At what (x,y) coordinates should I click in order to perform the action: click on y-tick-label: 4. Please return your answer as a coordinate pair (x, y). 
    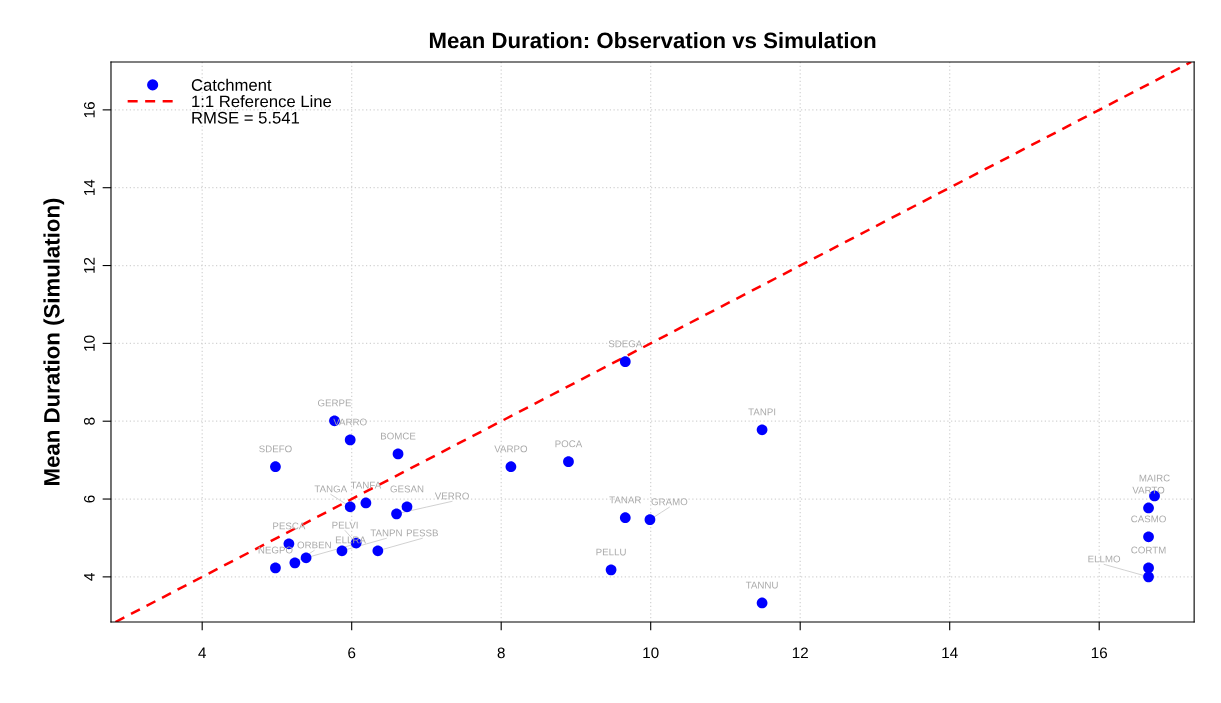
    Looking at the image, I should click on (89, 577).